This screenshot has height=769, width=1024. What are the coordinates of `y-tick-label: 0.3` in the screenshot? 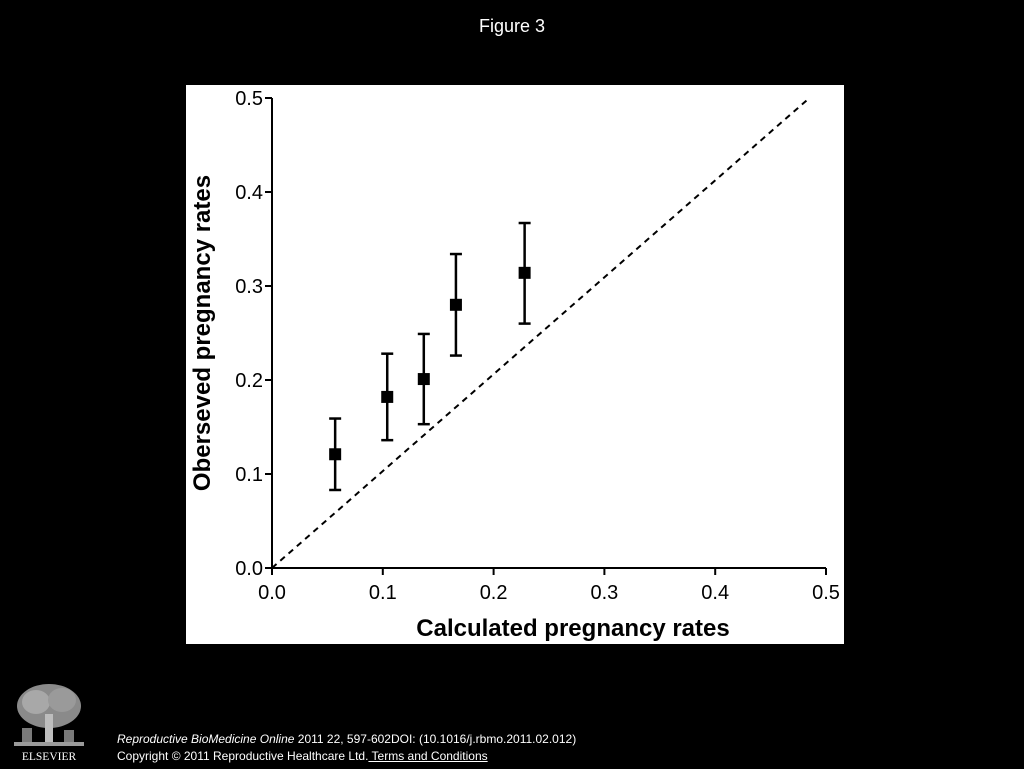 It's located at (249, 287).